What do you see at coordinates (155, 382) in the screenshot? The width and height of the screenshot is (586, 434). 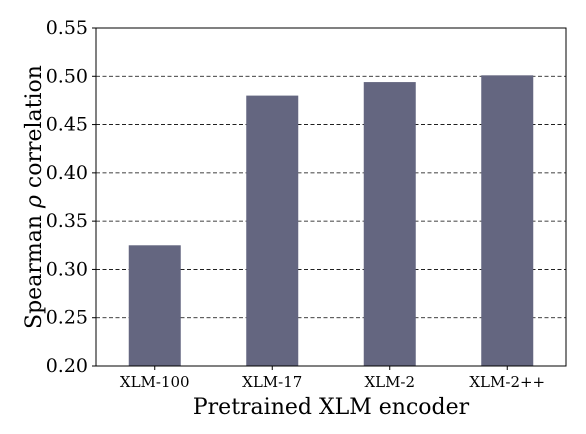 I see `x-tick-label: XLM-100` at bounding box center [155, 382].